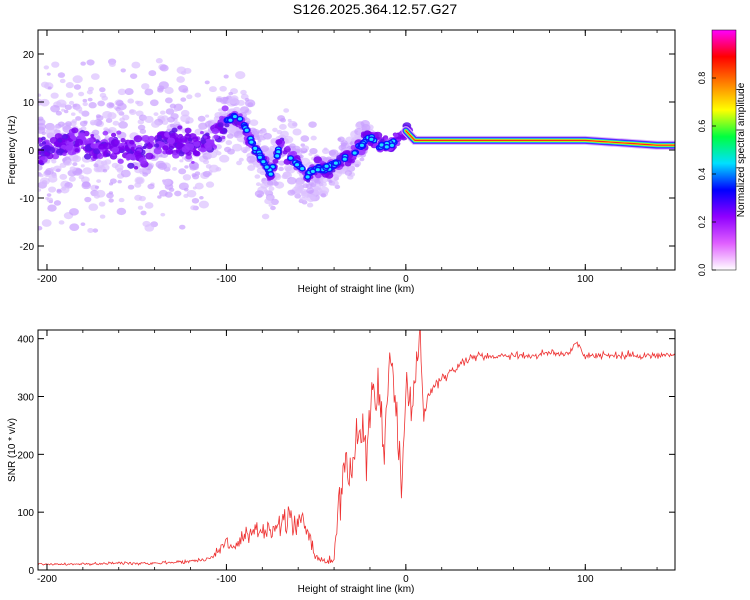 Image resolution: width=750 pixels, height=600 pixels. Describe the element at coordinates (702, 126) in the screenshot. I see `colorbar-tick-label: 0.6` at that location.